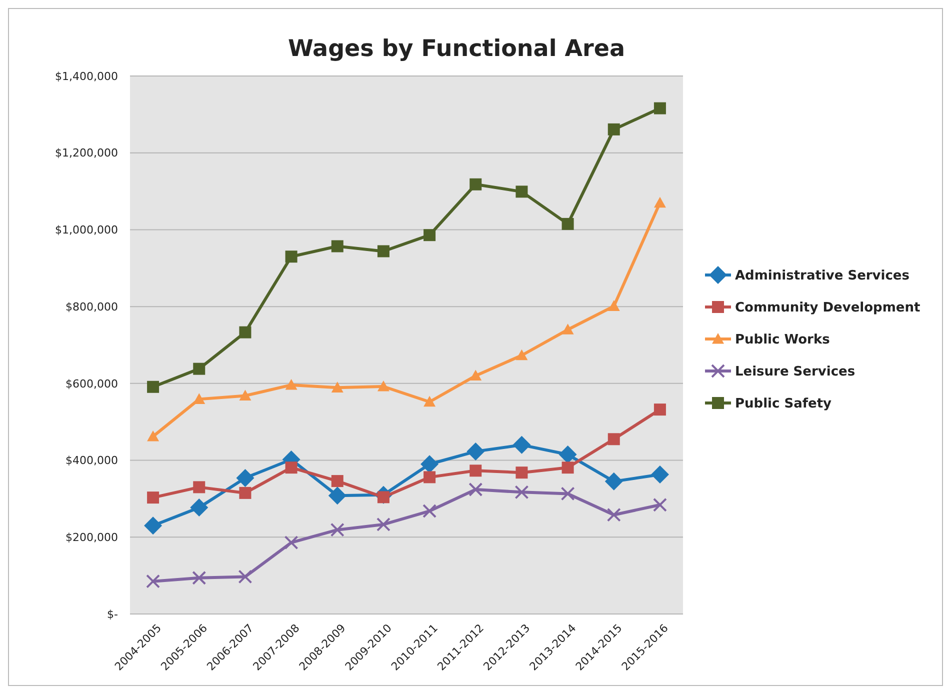 This screenshot has height=694, width=951. What do you see at coordinates (92, 537) in the screenshot?
I see `y-tick-label: $200,000` at bounding box center [92, 537].